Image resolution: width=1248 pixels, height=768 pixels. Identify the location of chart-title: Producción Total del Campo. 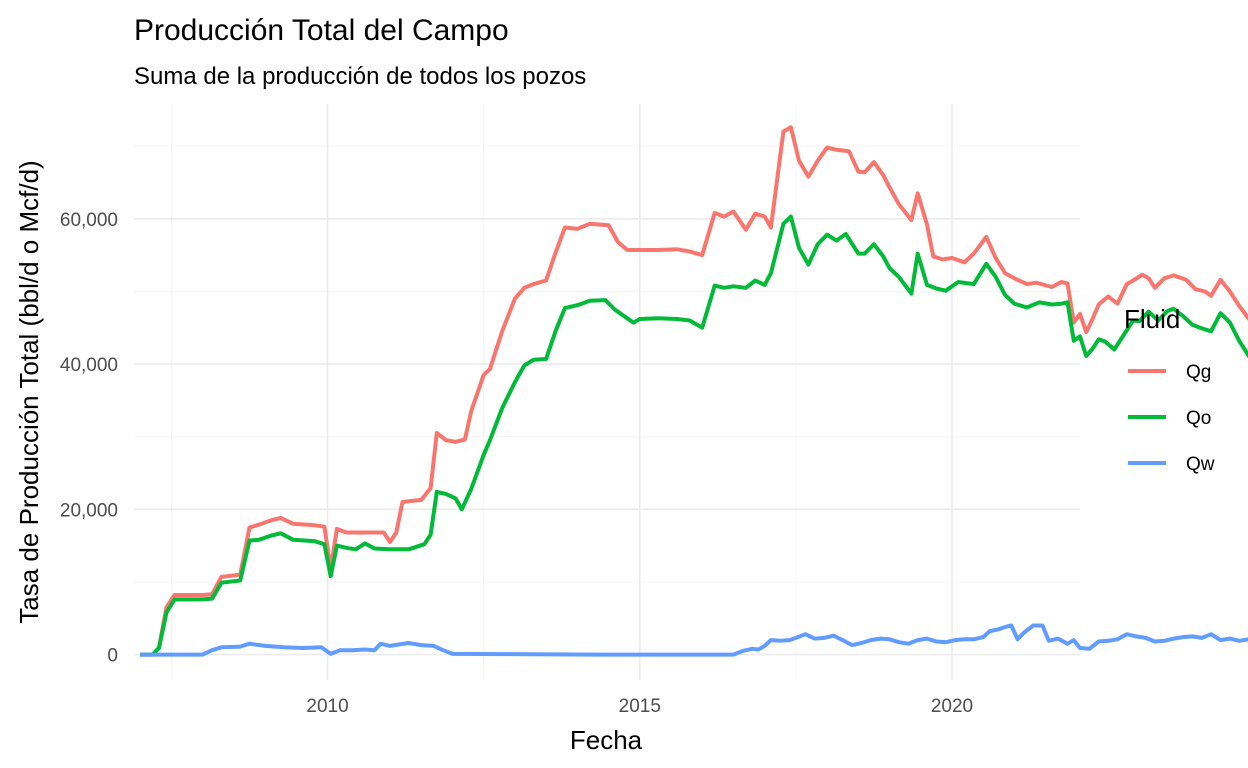
(321, 30).